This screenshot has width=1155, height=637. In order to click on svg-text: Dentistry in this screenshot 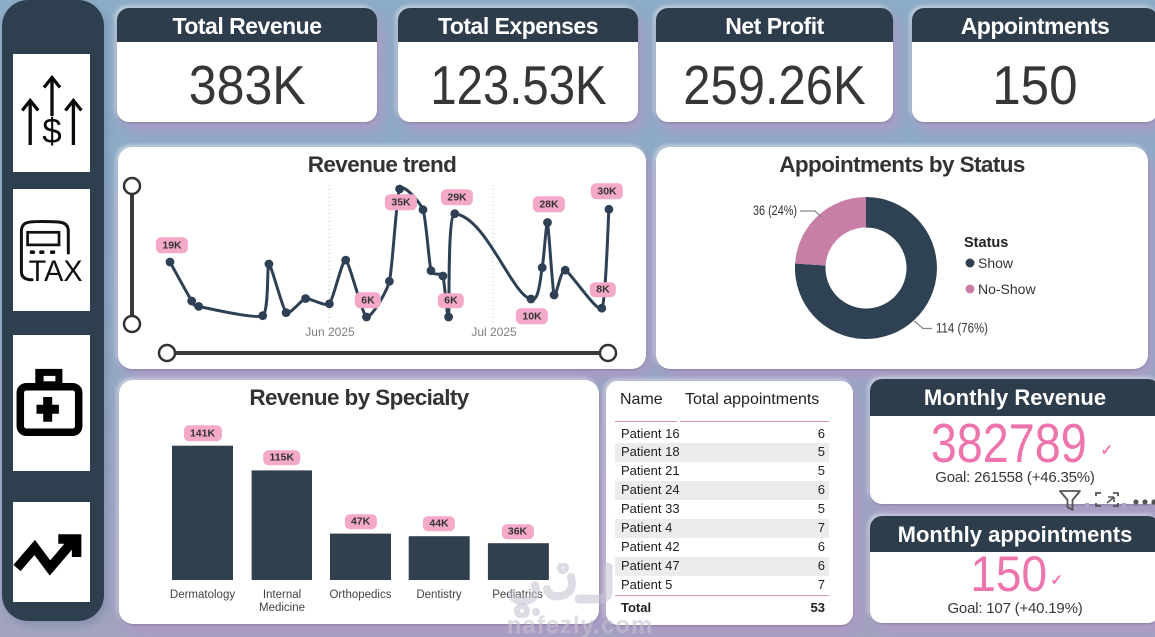, I will do `click(439, 595)`.